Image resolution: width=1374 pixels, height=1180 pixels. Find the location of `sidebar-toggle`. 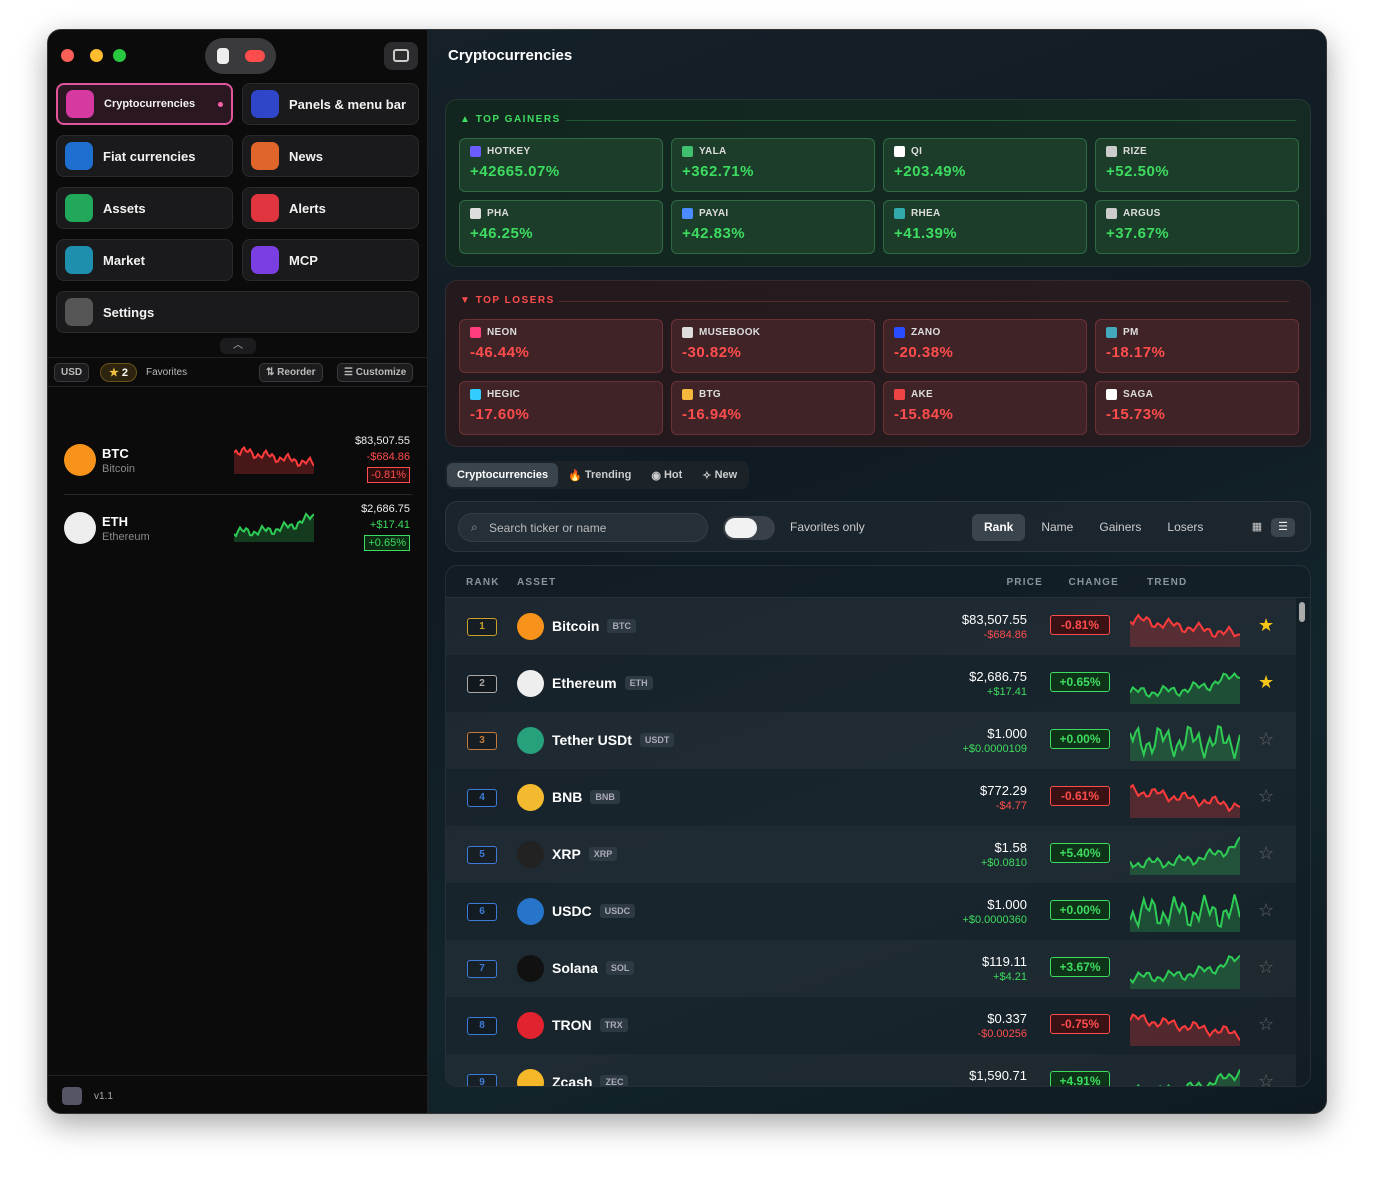

sidebar-toggle is located at coordinates (401, 56).